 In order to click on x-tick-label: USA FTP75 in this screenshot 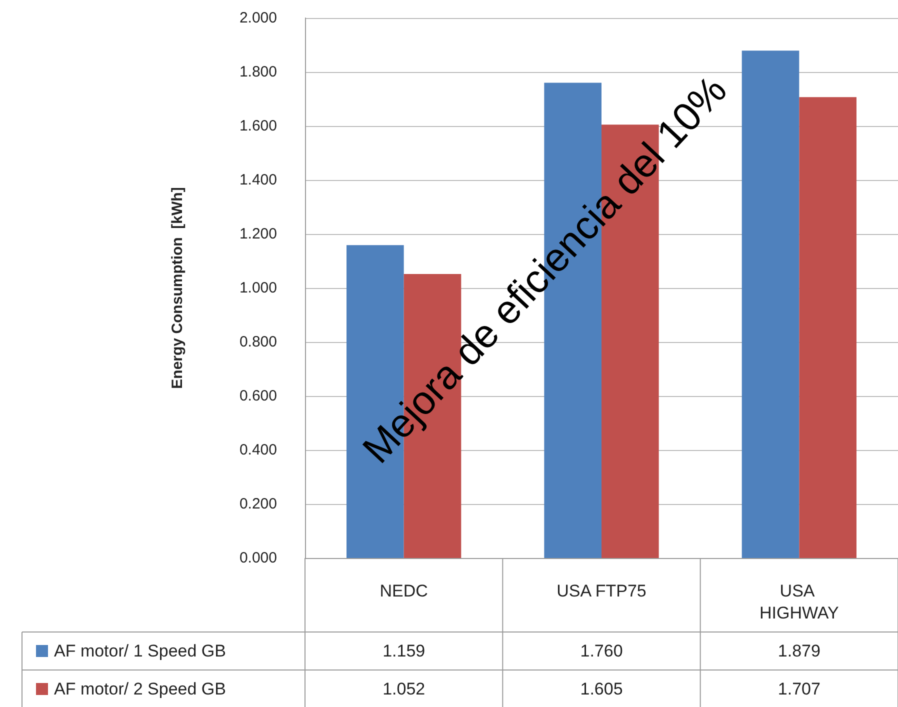, I will do `click(601, 591)`.